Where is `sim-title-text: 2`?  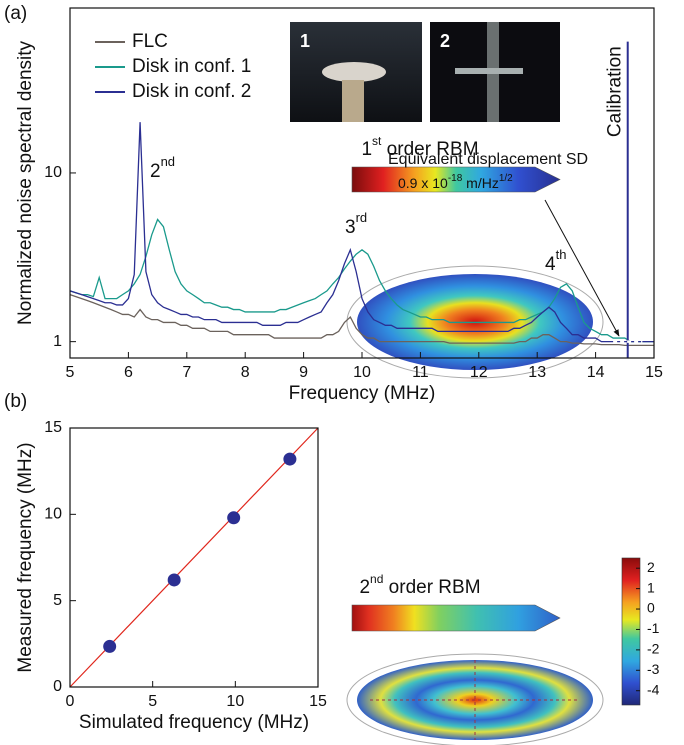
sim-title-text: 2 is located at coordinates (364, 587).